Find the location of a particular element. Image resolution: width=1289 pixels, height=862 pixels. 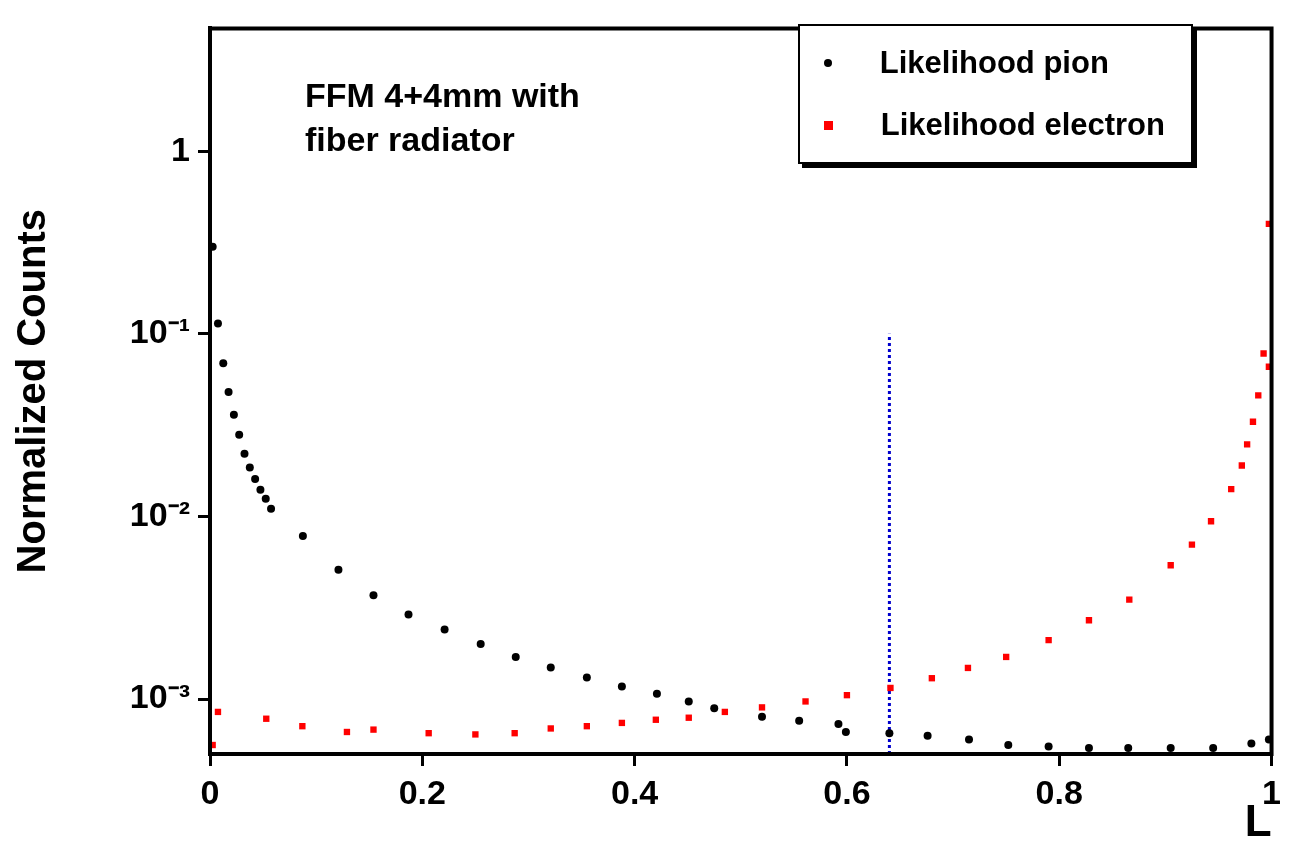

y-tick-label: 10⁻² is located at coordinates (159, 513).